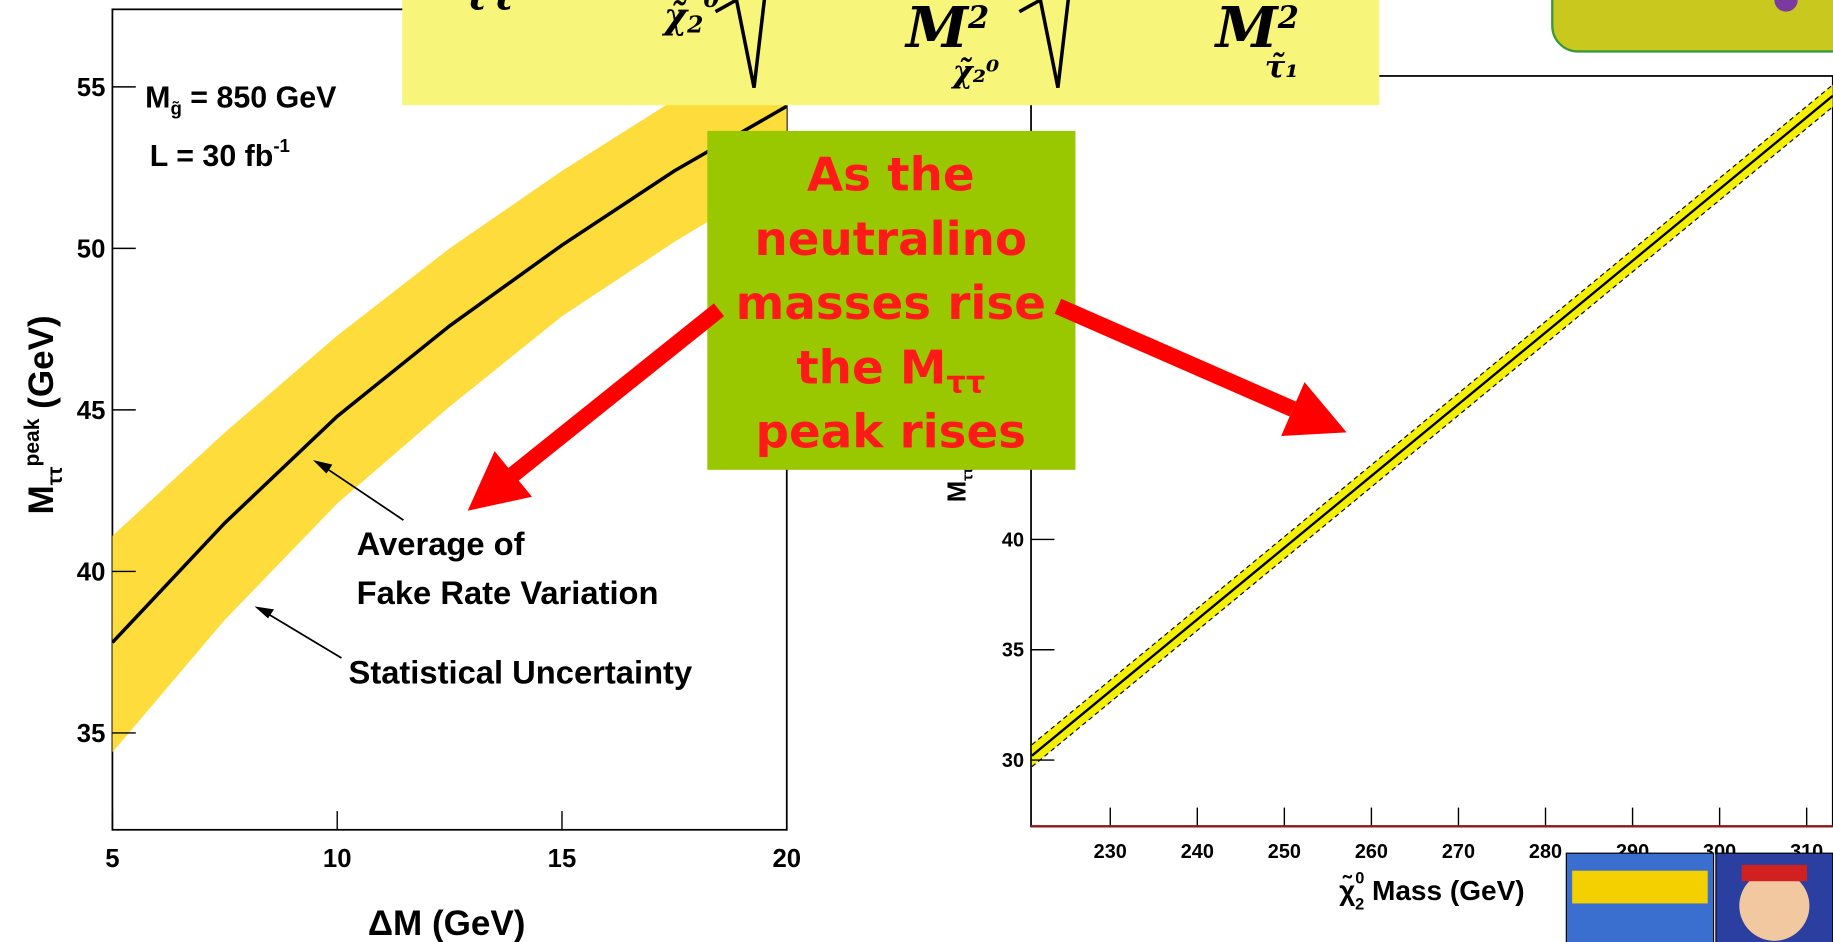  Describe the element at coordinates (1444, 890) in the screenshot. I see `x-axis-label-part: Mass (GeV)` at that location.